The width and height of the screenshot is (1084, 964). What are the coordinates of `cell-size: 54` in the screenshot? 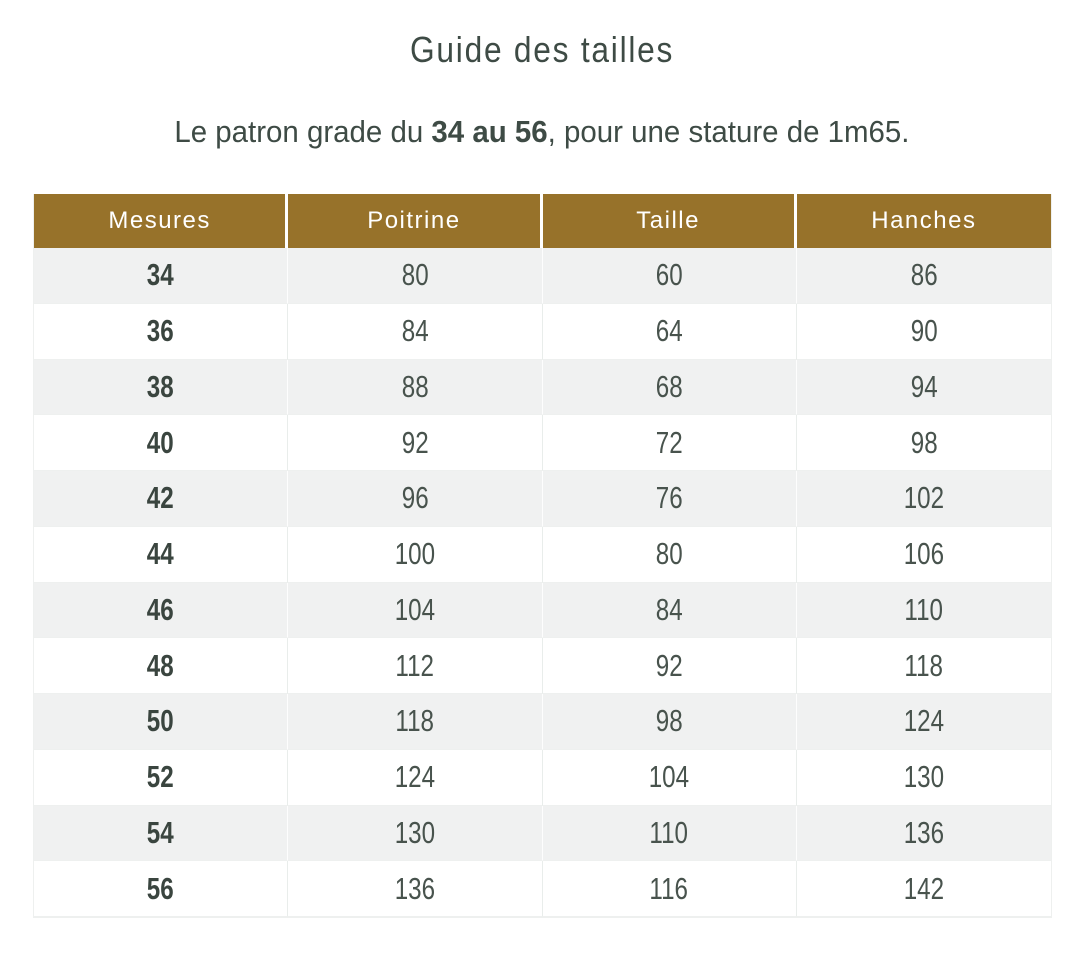 It's located at (161, 833).